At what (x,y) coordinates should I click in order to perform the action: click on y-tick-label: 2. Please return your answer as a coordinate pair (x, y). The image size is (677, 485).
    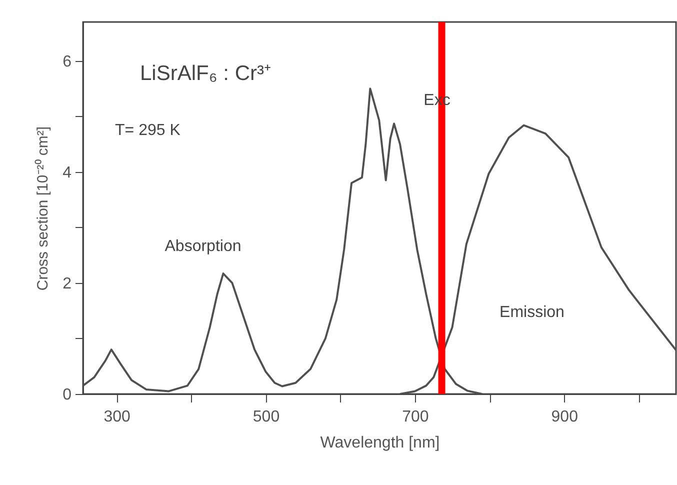
    Looking at the image, I should click on (67, 283).